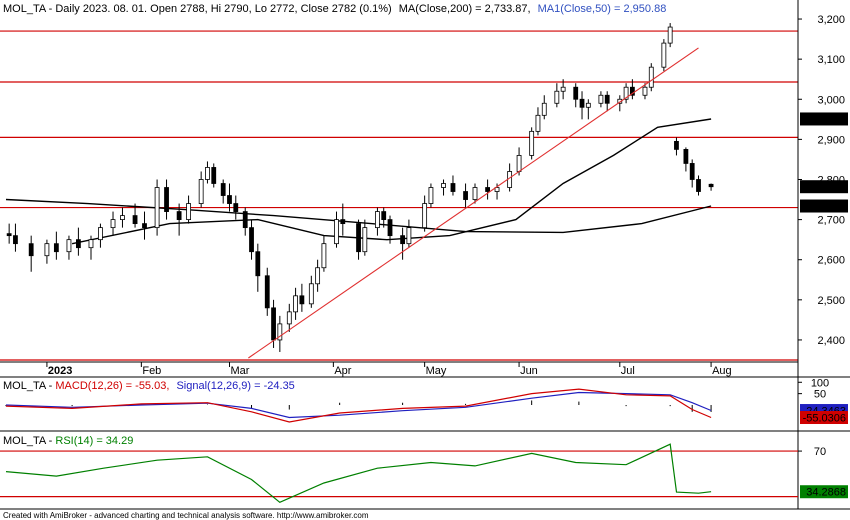 The width and height of the screenshot is (850, 520). What do you see at coordinates (358, 216) in the screenshot?
I see `ma200-line` at bounding box center [358, 216].